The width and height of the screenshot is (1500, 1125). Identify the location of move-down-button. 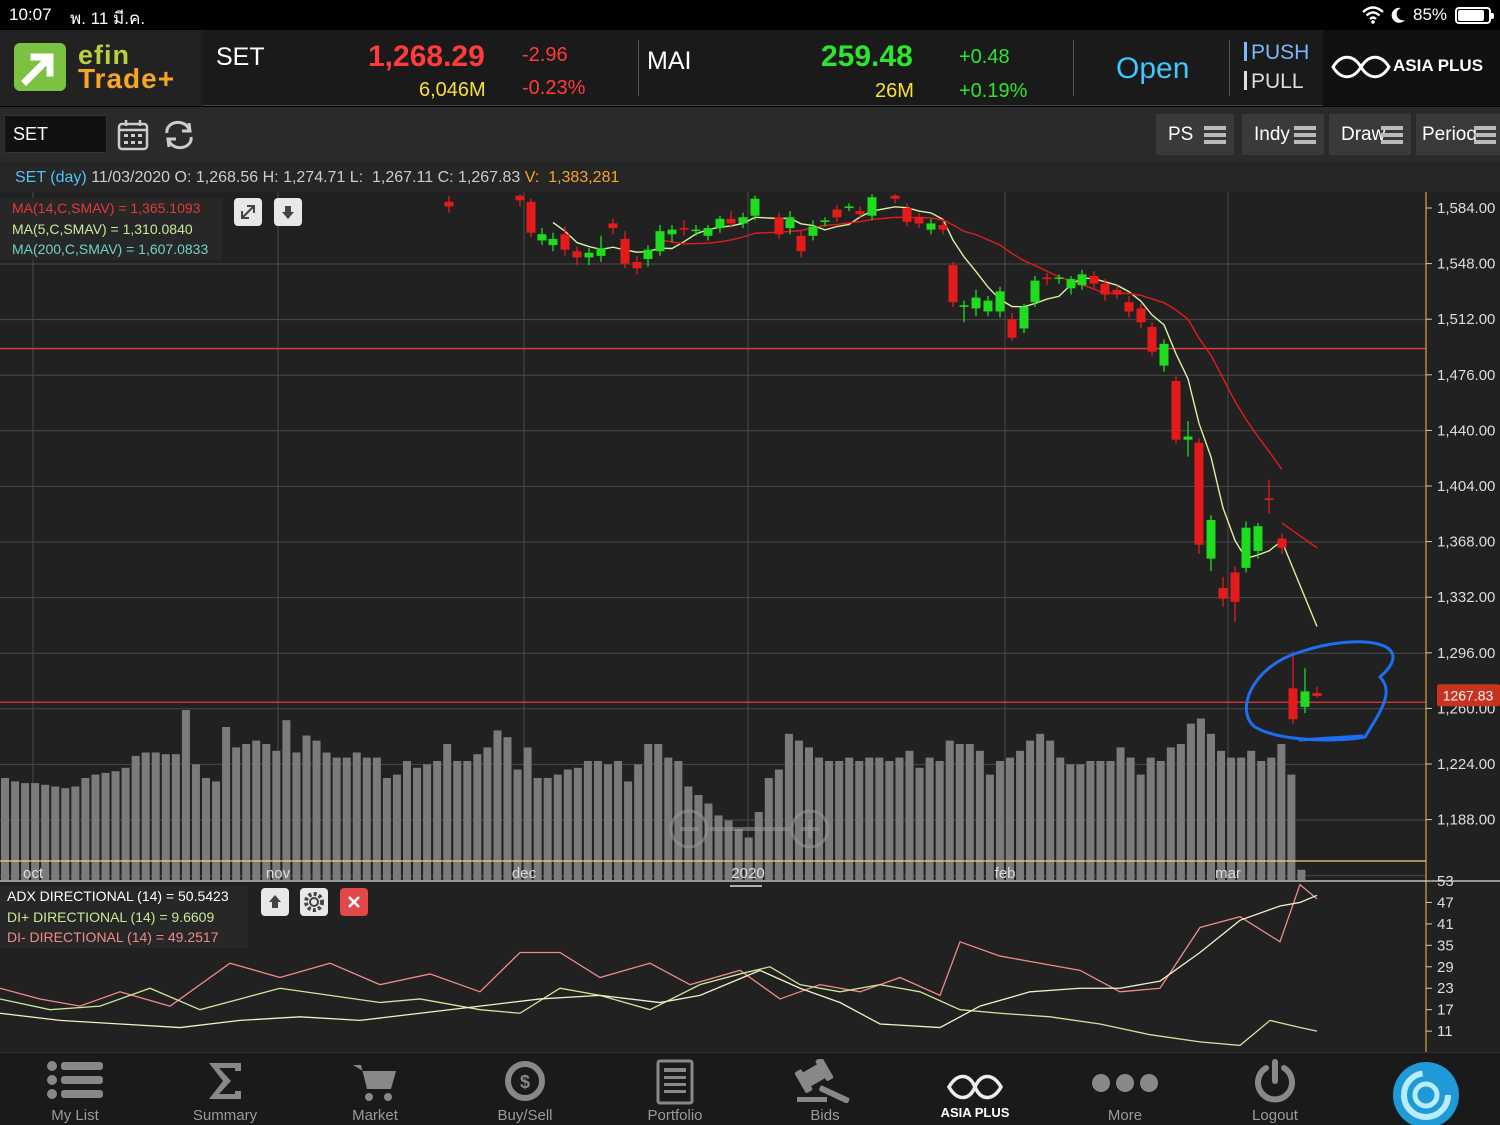
(288, 212).